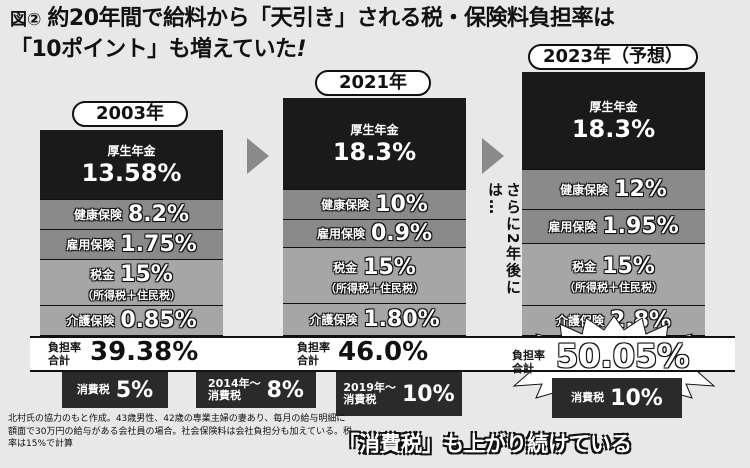 The height and width of the screenshot is (468, 750). I want to click on segment-pension-2021: 厚生年金 18.3%, so click(374, 144).